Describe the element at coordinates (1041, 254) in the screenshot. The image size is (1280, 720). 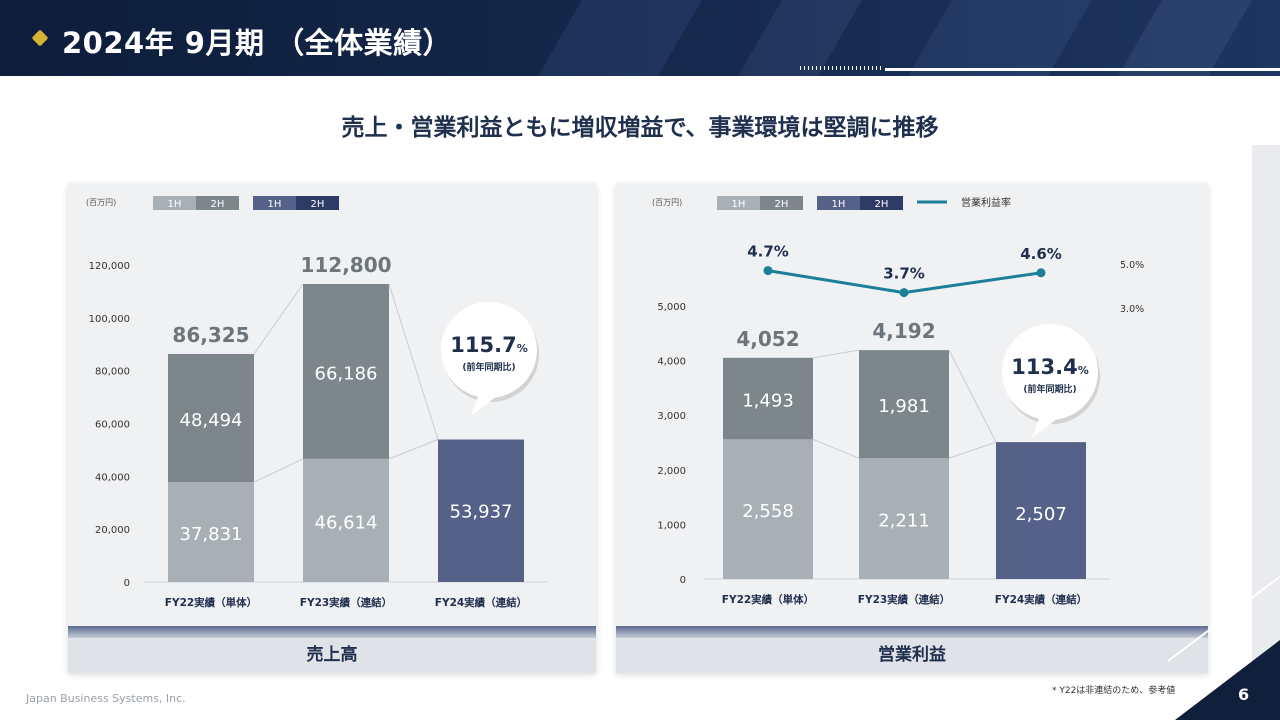
I see `margin-value-label: 4.6%` at that location.